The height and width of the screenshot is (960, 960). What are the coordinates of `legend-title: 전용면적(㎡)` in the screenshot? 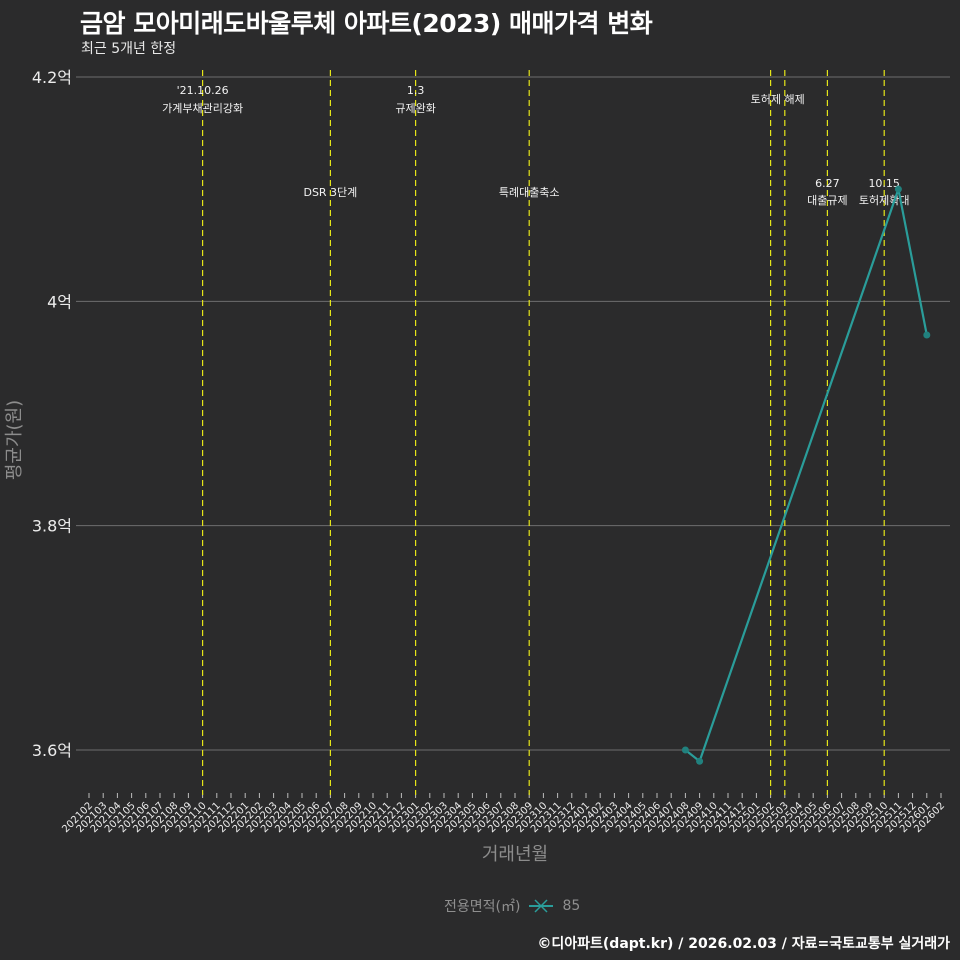 It's located at (482, 907).